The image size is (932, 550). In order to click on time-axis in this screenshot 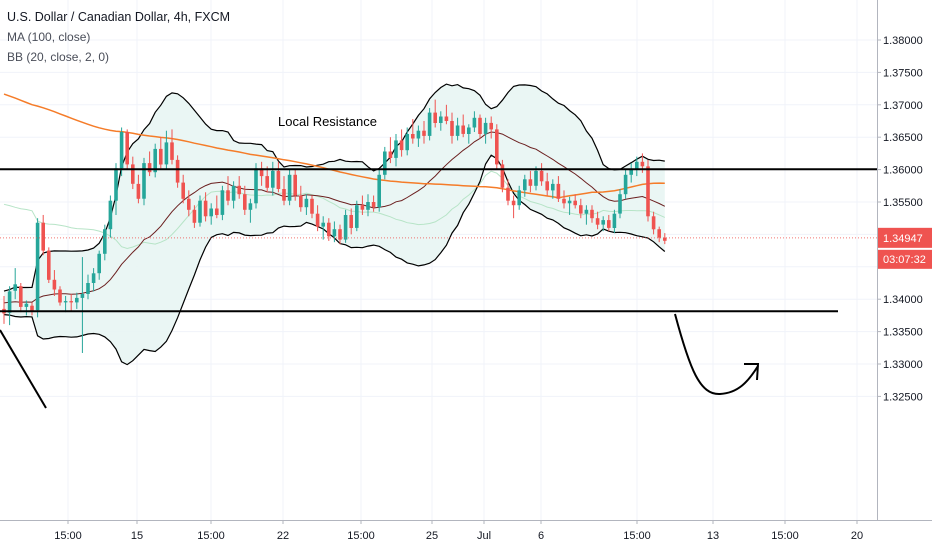, I will do `click(438, 535)`.